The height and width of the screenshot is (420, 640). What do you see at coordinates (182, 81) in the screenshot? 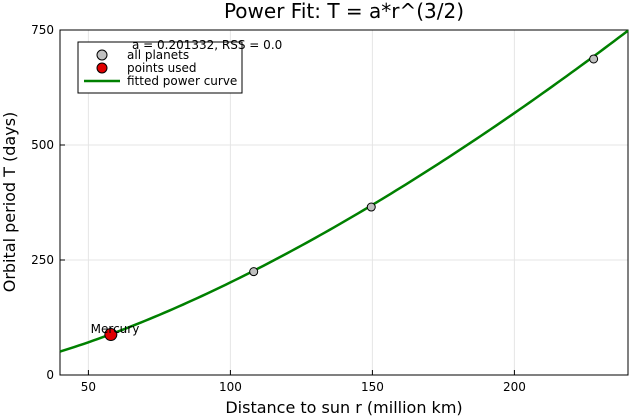
I see `legend-label-fitted-curve: fitted power curve` at bounding box center [182, 81].